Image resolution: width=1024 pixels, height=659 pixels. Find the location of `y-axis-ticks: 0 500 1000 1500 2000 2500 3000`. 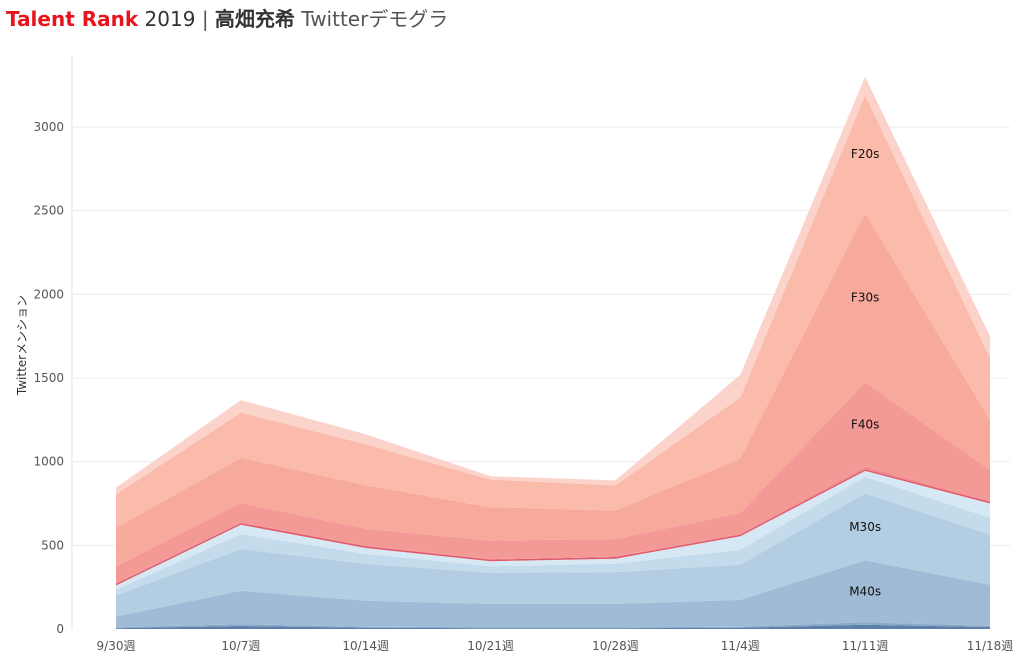

y-axis-ticks: 0 500 1000 1500 2000 2500 3000 is located at coordinates (48, 378).